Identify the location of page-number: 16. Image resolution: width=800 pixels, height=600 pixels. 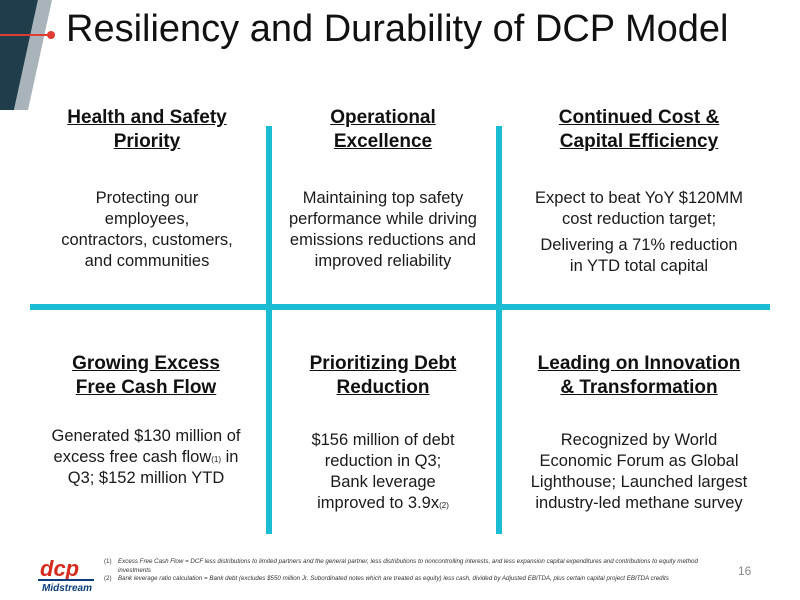
(745, 571).